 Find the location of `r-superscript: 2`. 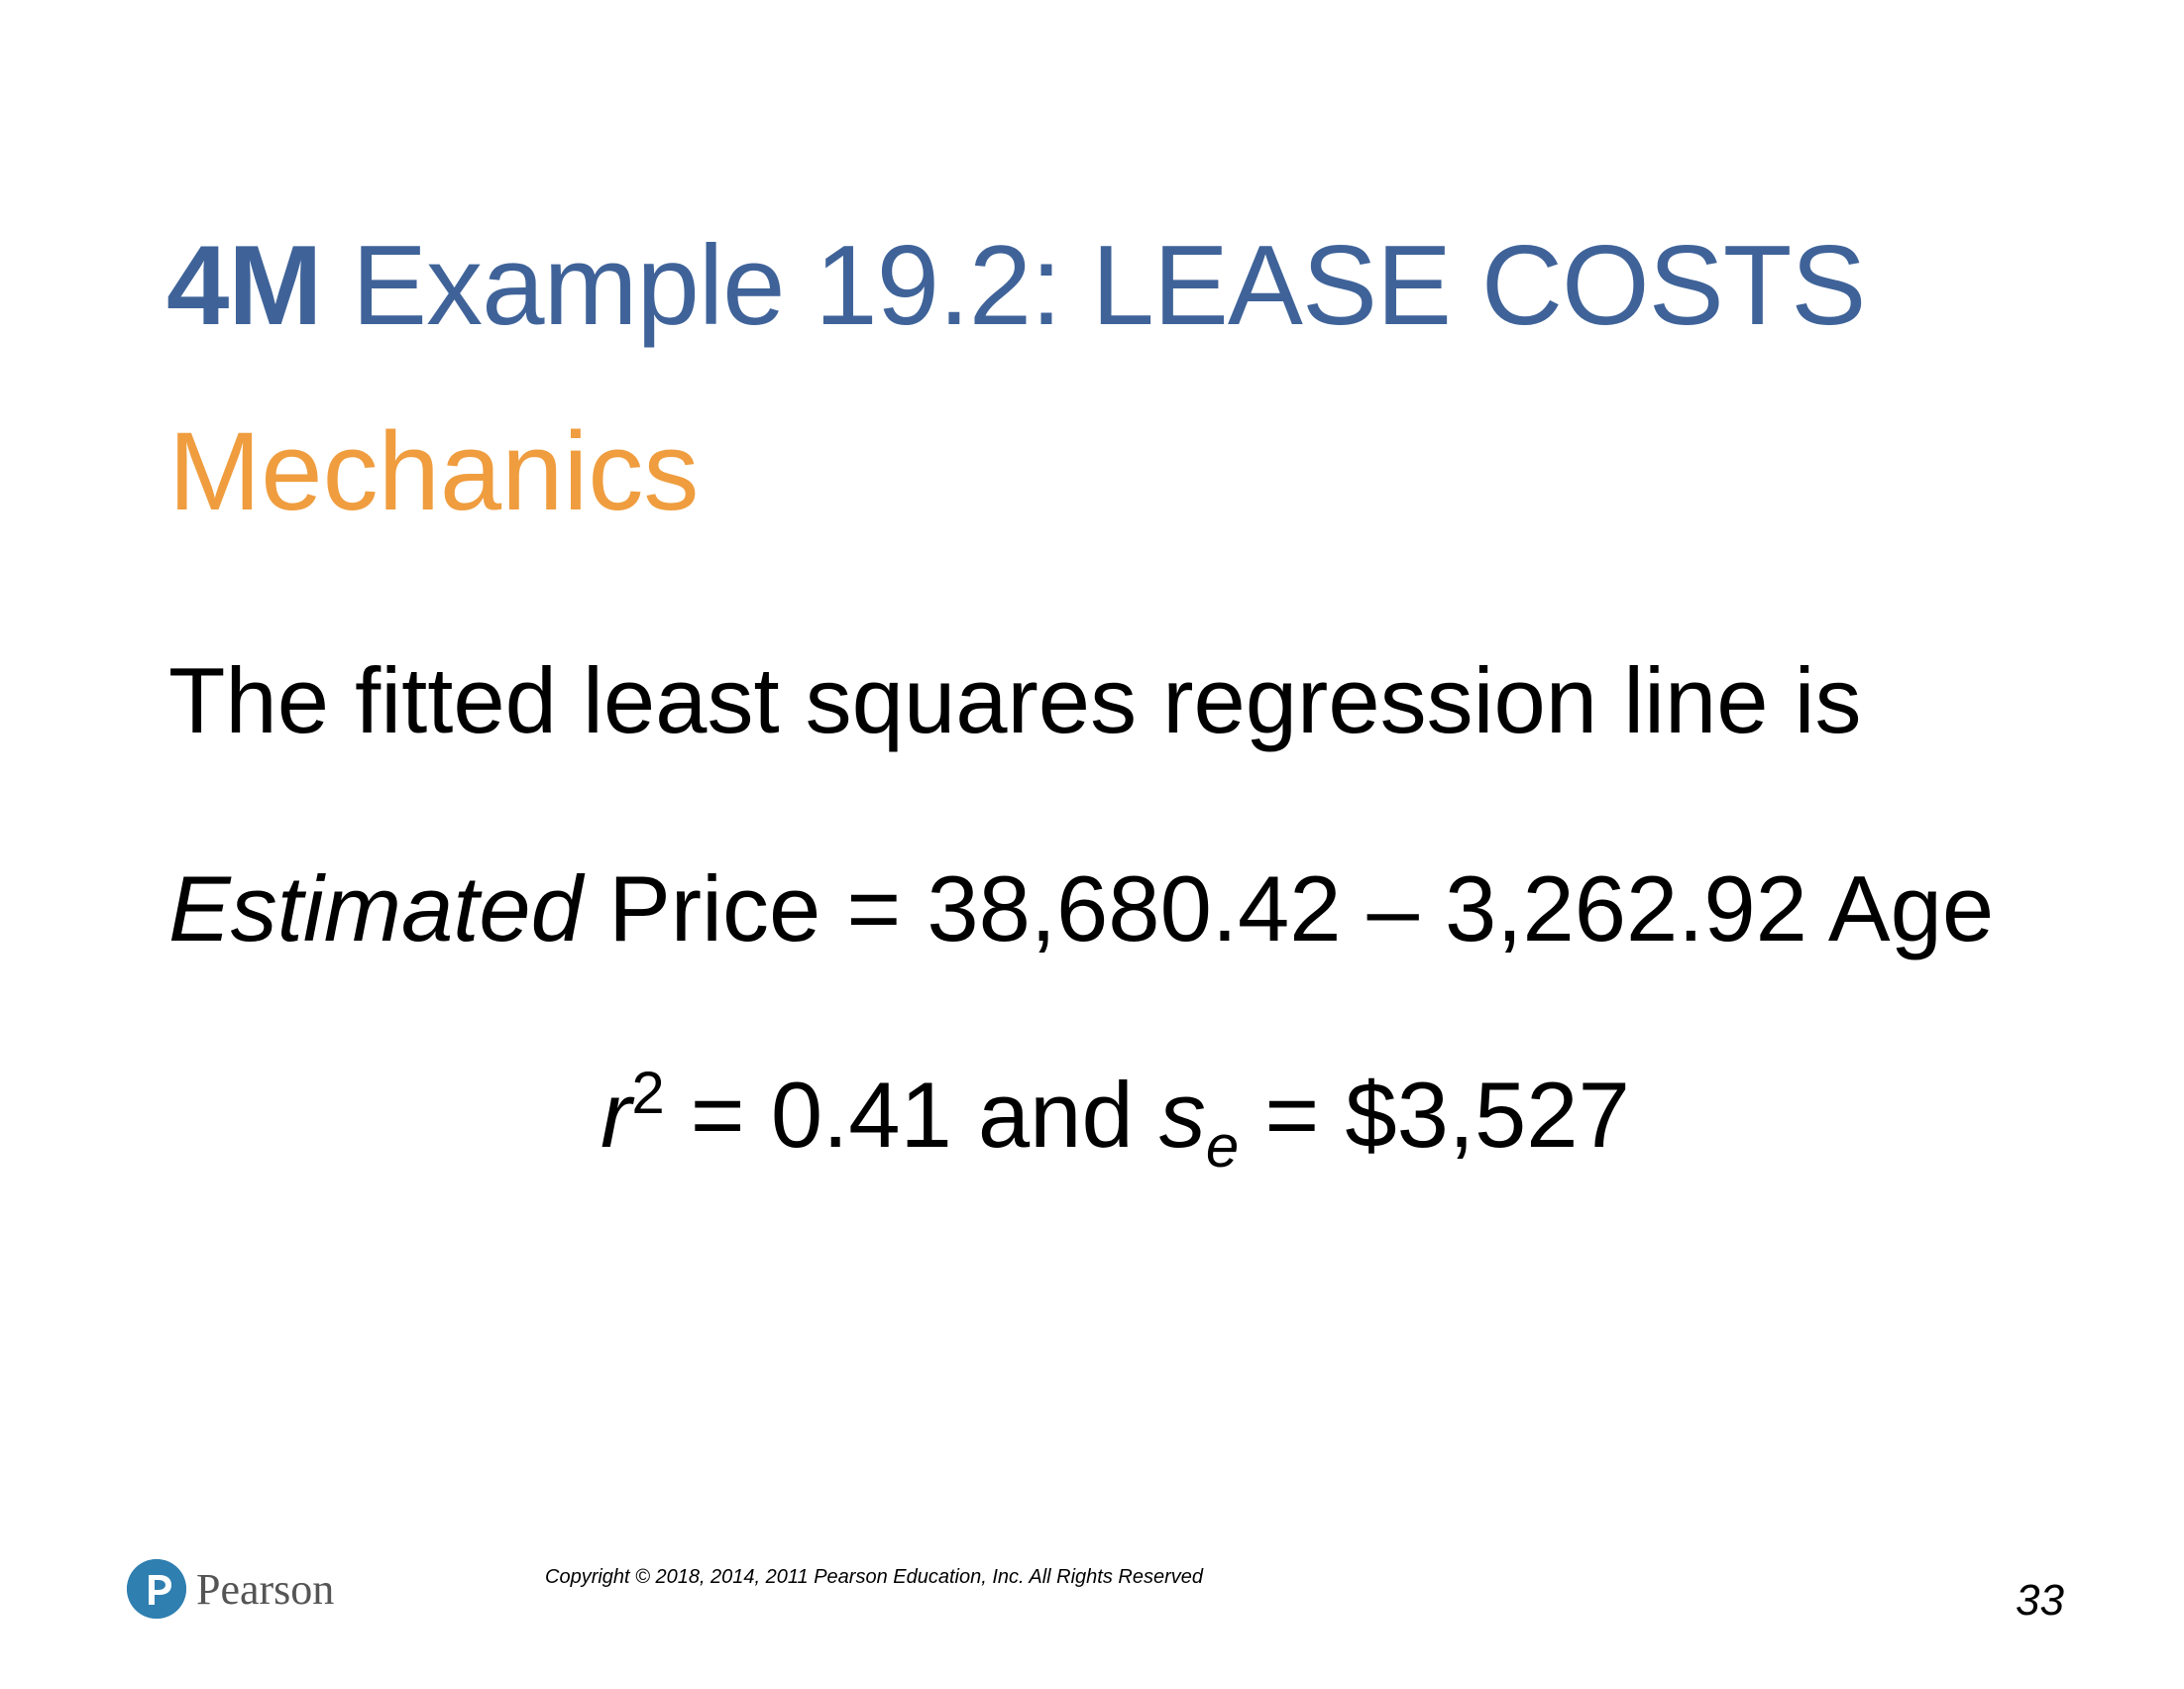

r-superscript: 2 is located at coordinates (648, 1093).